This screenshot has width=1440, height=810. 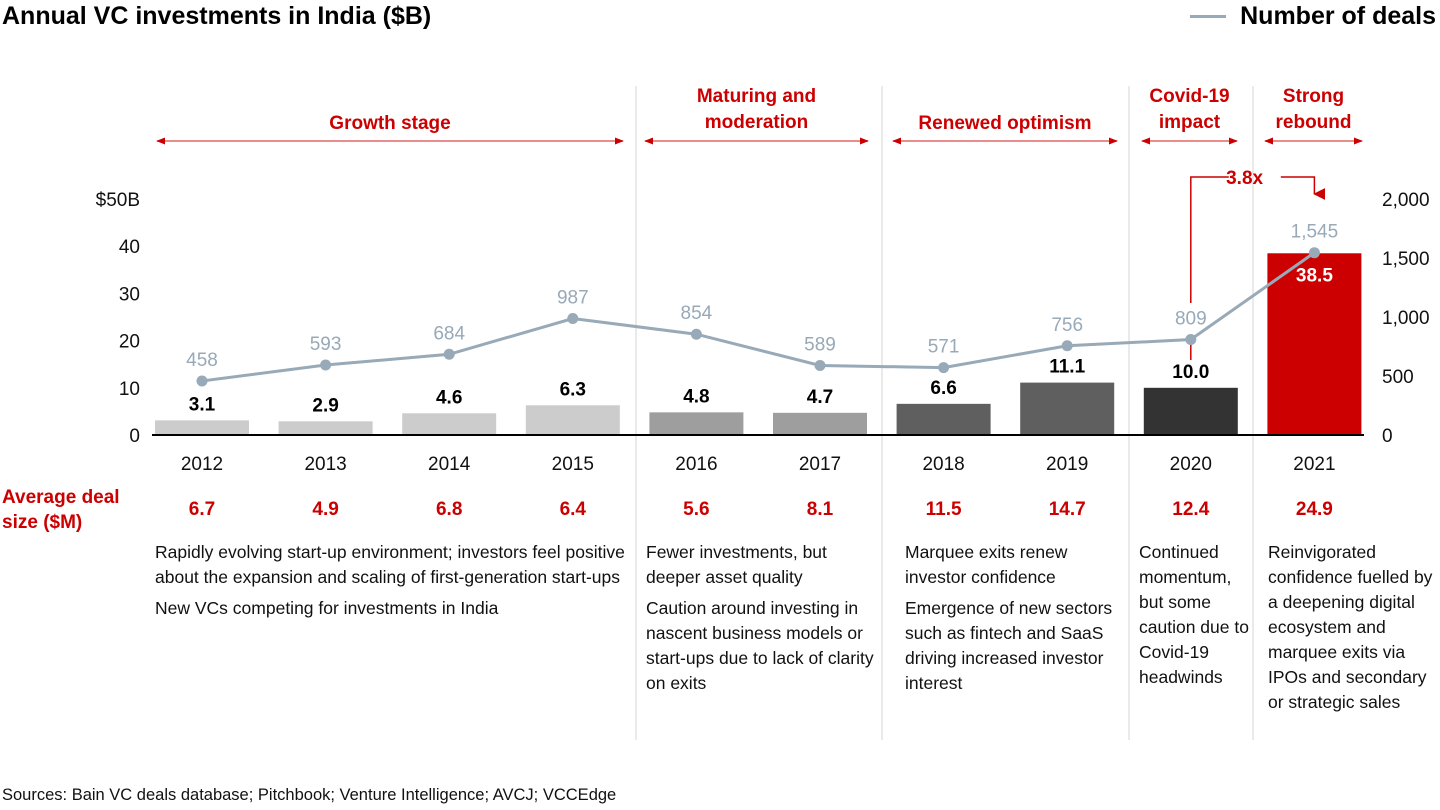 I want to click on legend: Number of deals, so click(x=1313, y=16).